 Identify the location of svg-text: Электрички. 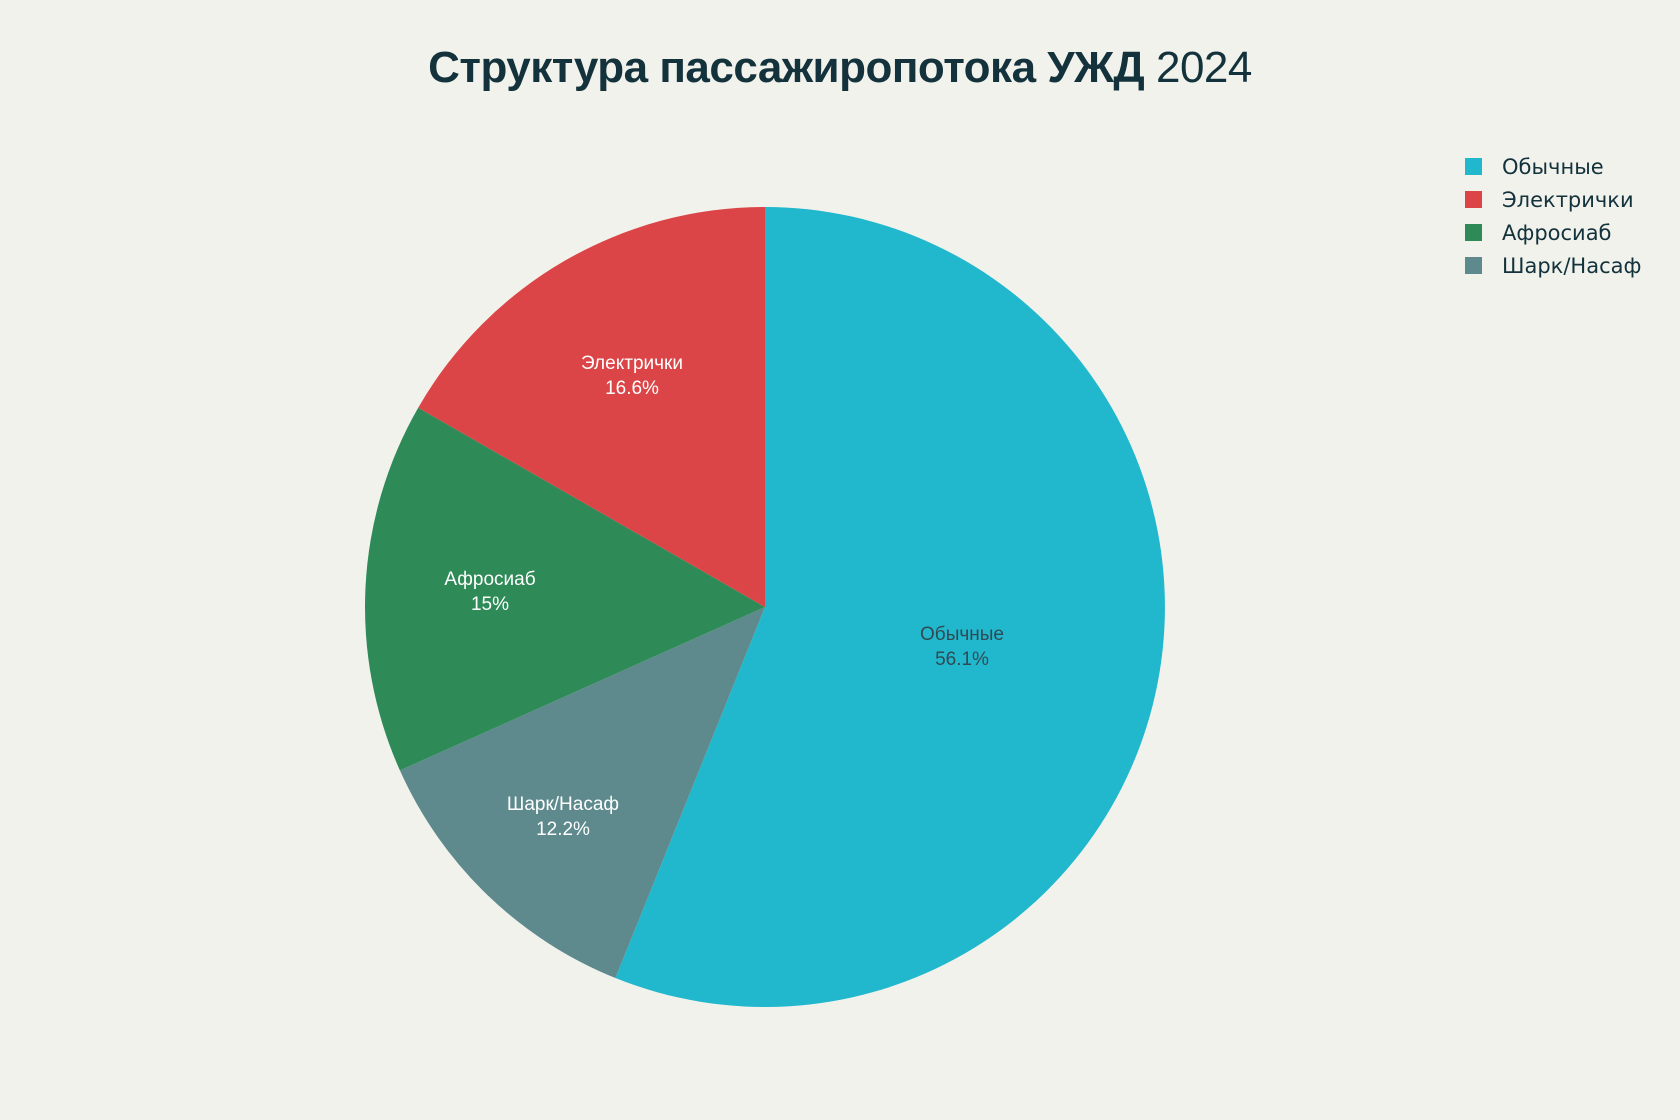
(632, 363).